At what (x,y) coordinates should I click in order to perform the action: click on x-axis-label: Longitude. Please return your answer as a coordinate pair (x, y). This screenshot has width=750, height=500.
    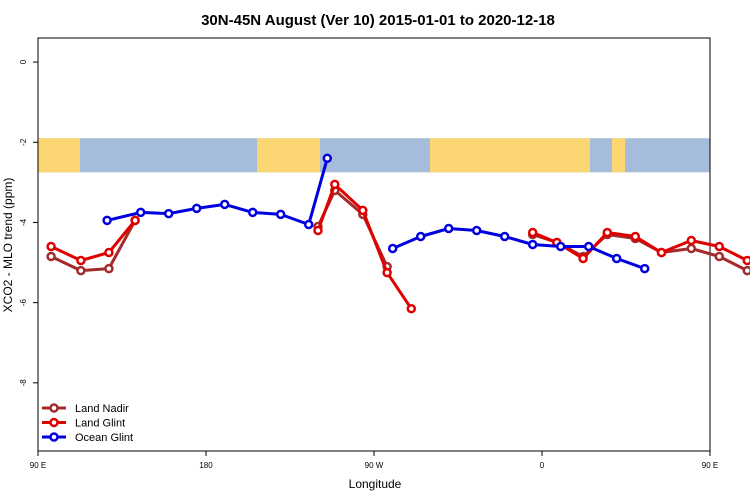
    Looking at the image, I should click on (375, 484).